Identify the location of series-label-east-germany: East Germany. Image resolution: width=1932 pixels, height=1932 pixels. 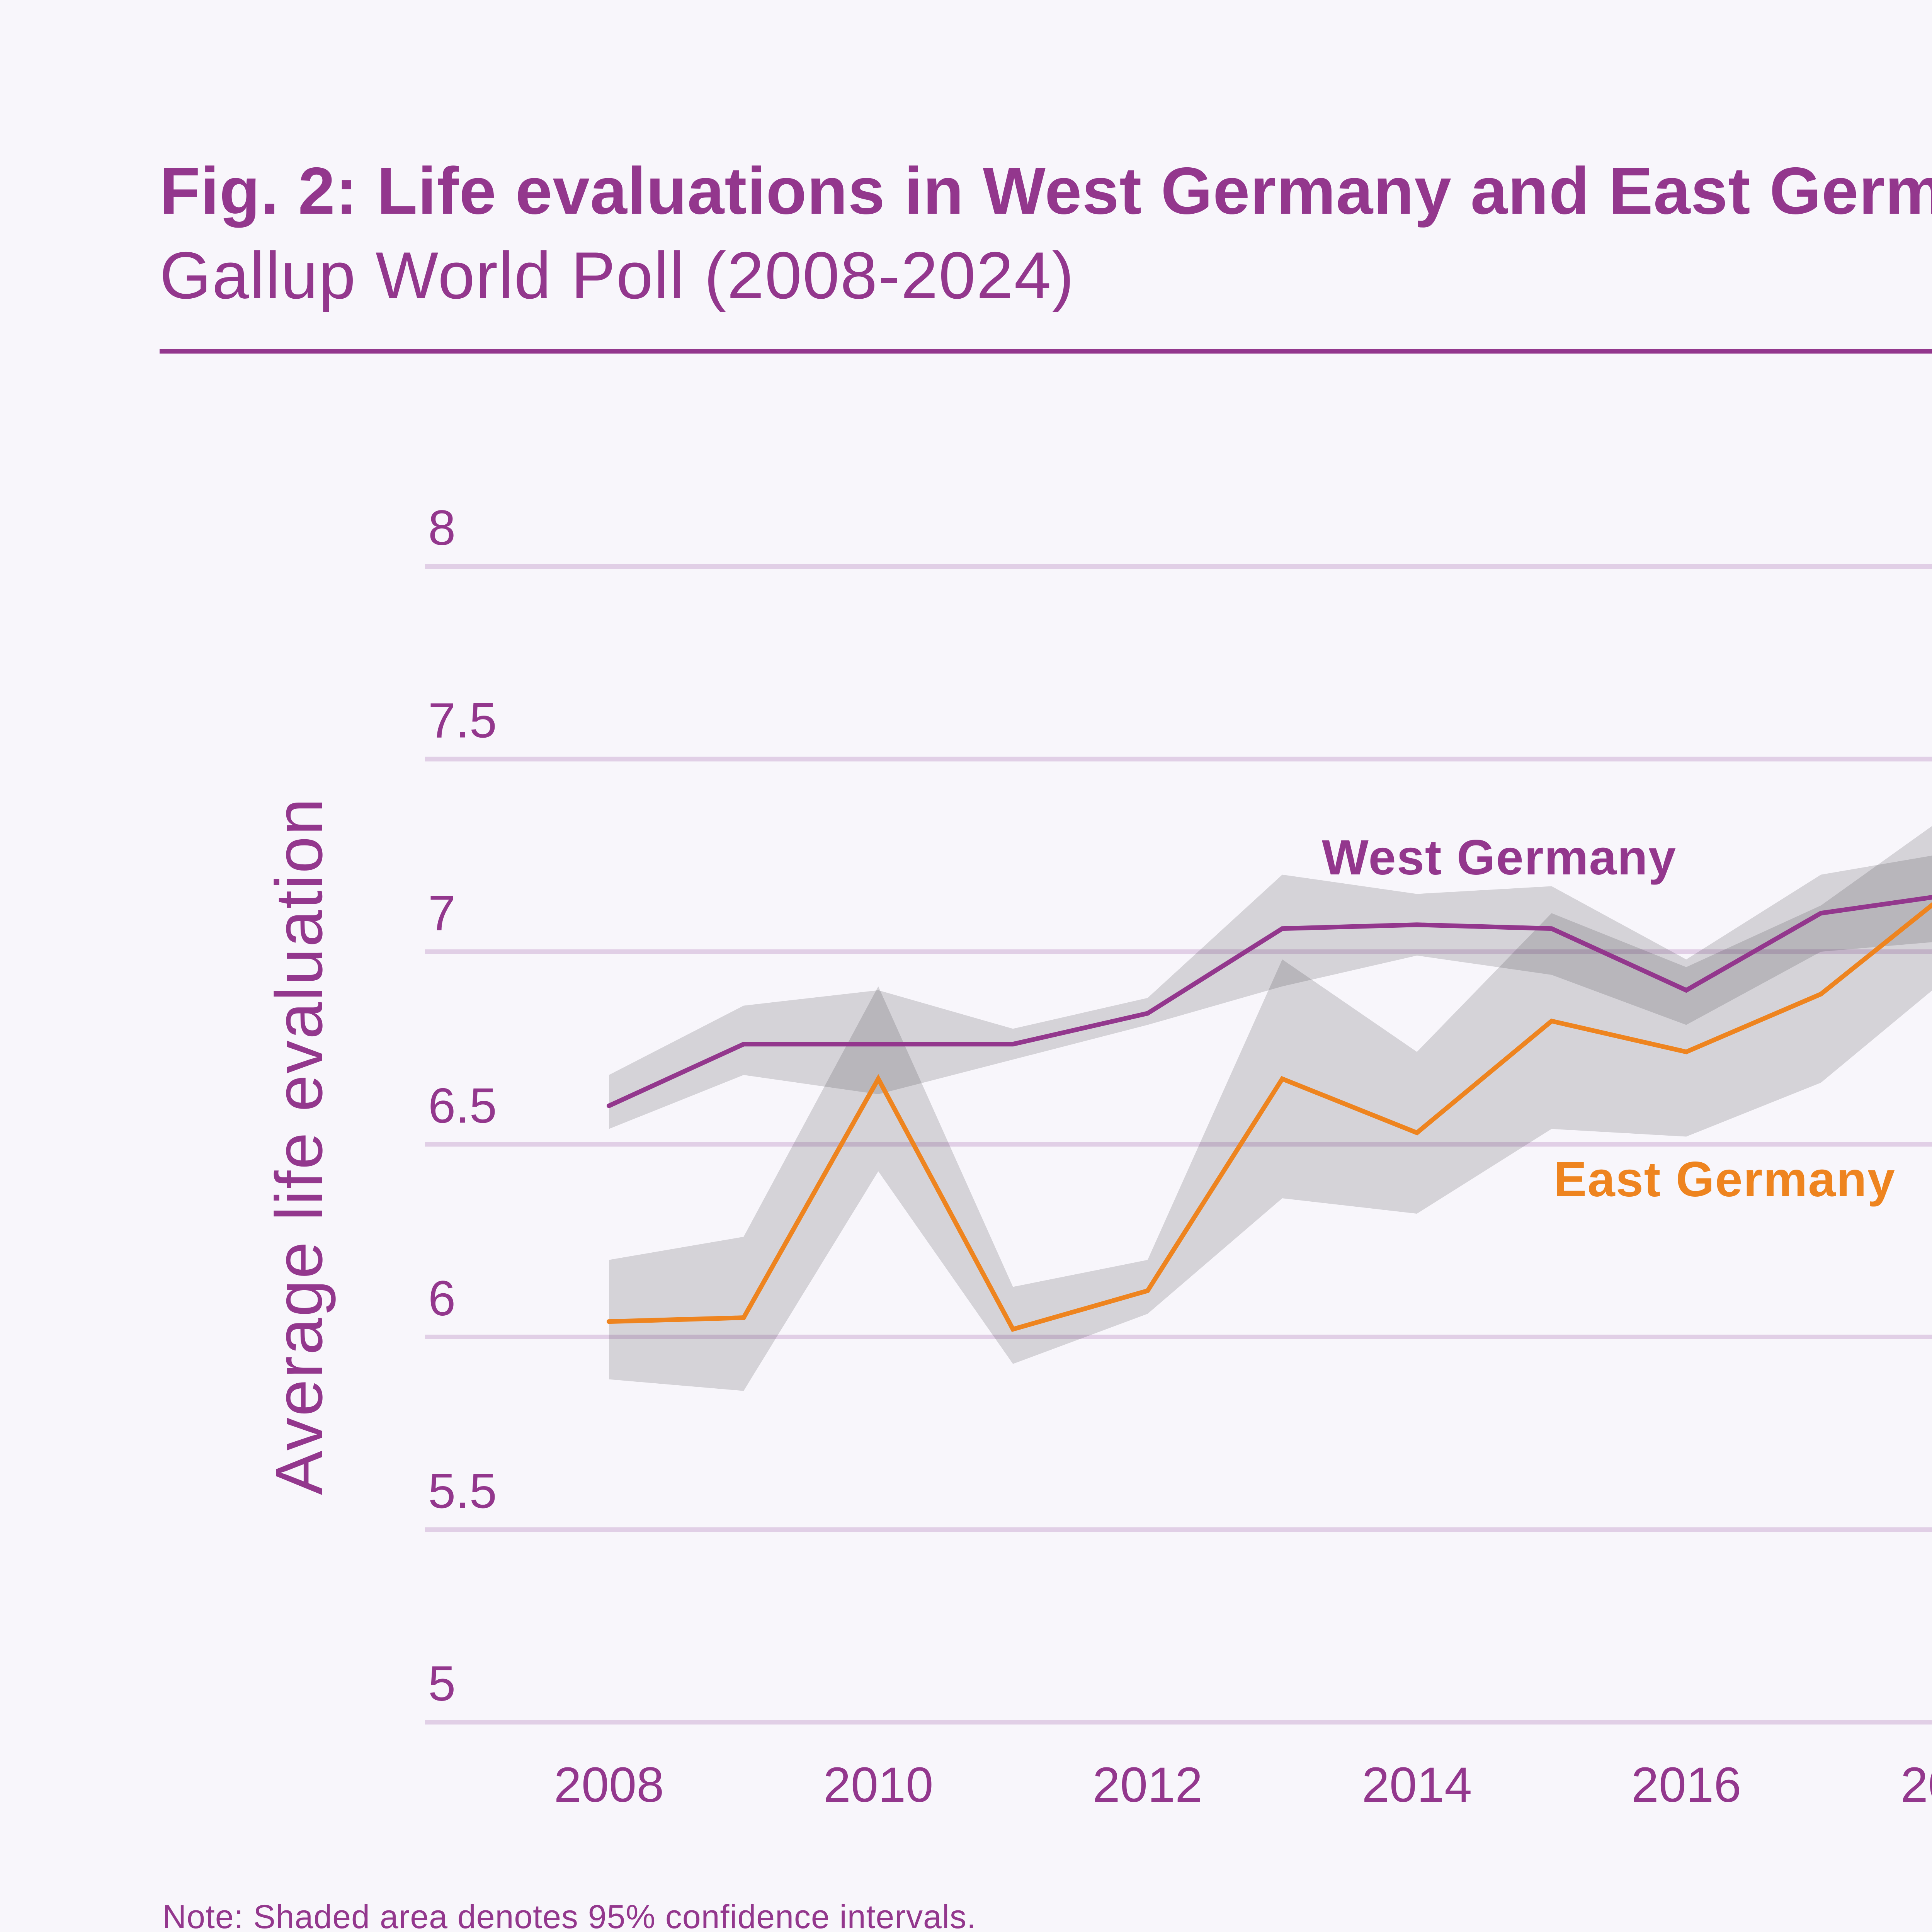
(1725, 1179).